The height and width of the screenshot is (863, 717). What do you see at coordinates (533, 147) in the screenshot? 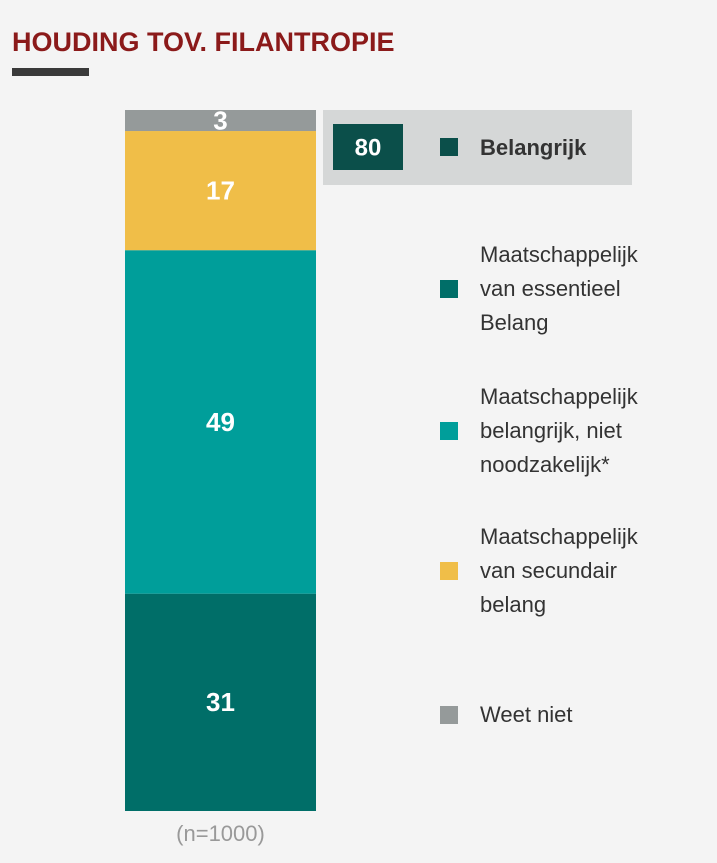
I see `summary-label: Belangrijk` at bounding box center [533, 147].